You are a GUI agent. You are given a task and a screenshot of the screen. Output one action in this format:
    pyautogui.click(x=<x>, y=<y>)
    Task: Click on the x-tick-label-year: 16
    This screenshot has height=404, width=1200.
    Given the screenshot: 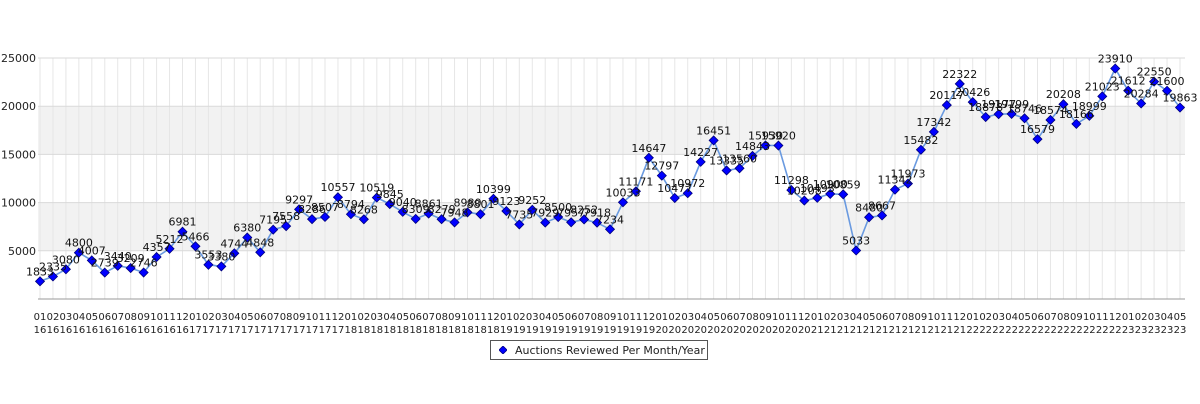 What is the action you would take?
    pyautogui.click(x=169, y=330)
    